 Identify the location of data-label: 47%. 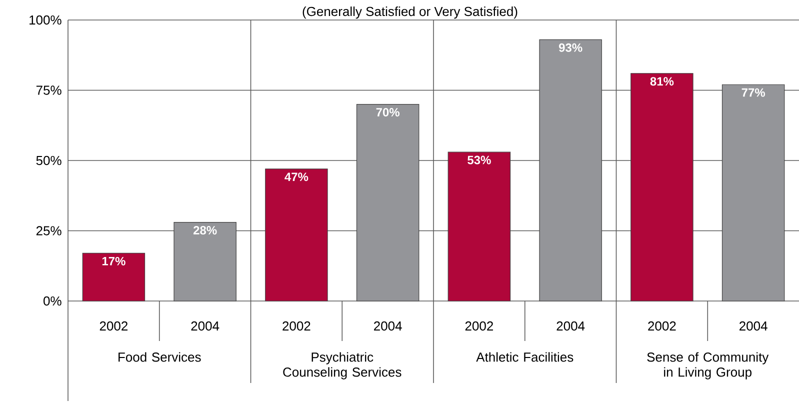
(296, 177).